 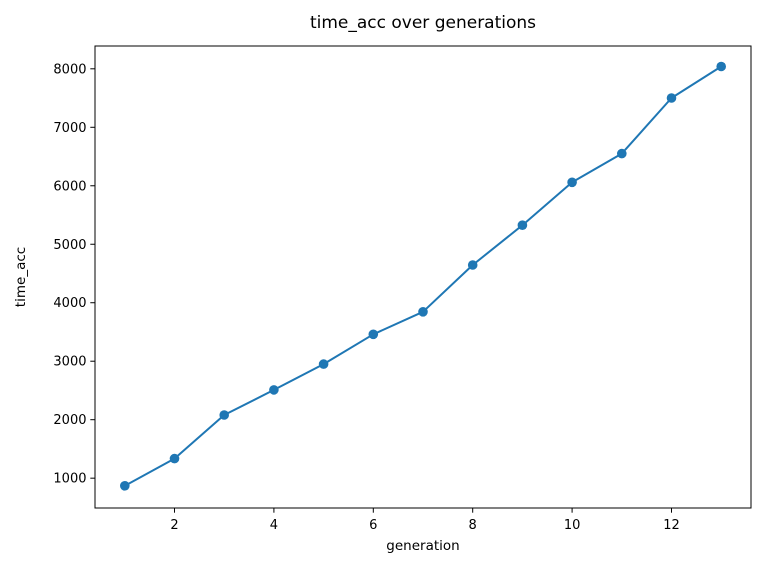 I want to click on y-tick-label: 6000, so click(x=69, y=186).